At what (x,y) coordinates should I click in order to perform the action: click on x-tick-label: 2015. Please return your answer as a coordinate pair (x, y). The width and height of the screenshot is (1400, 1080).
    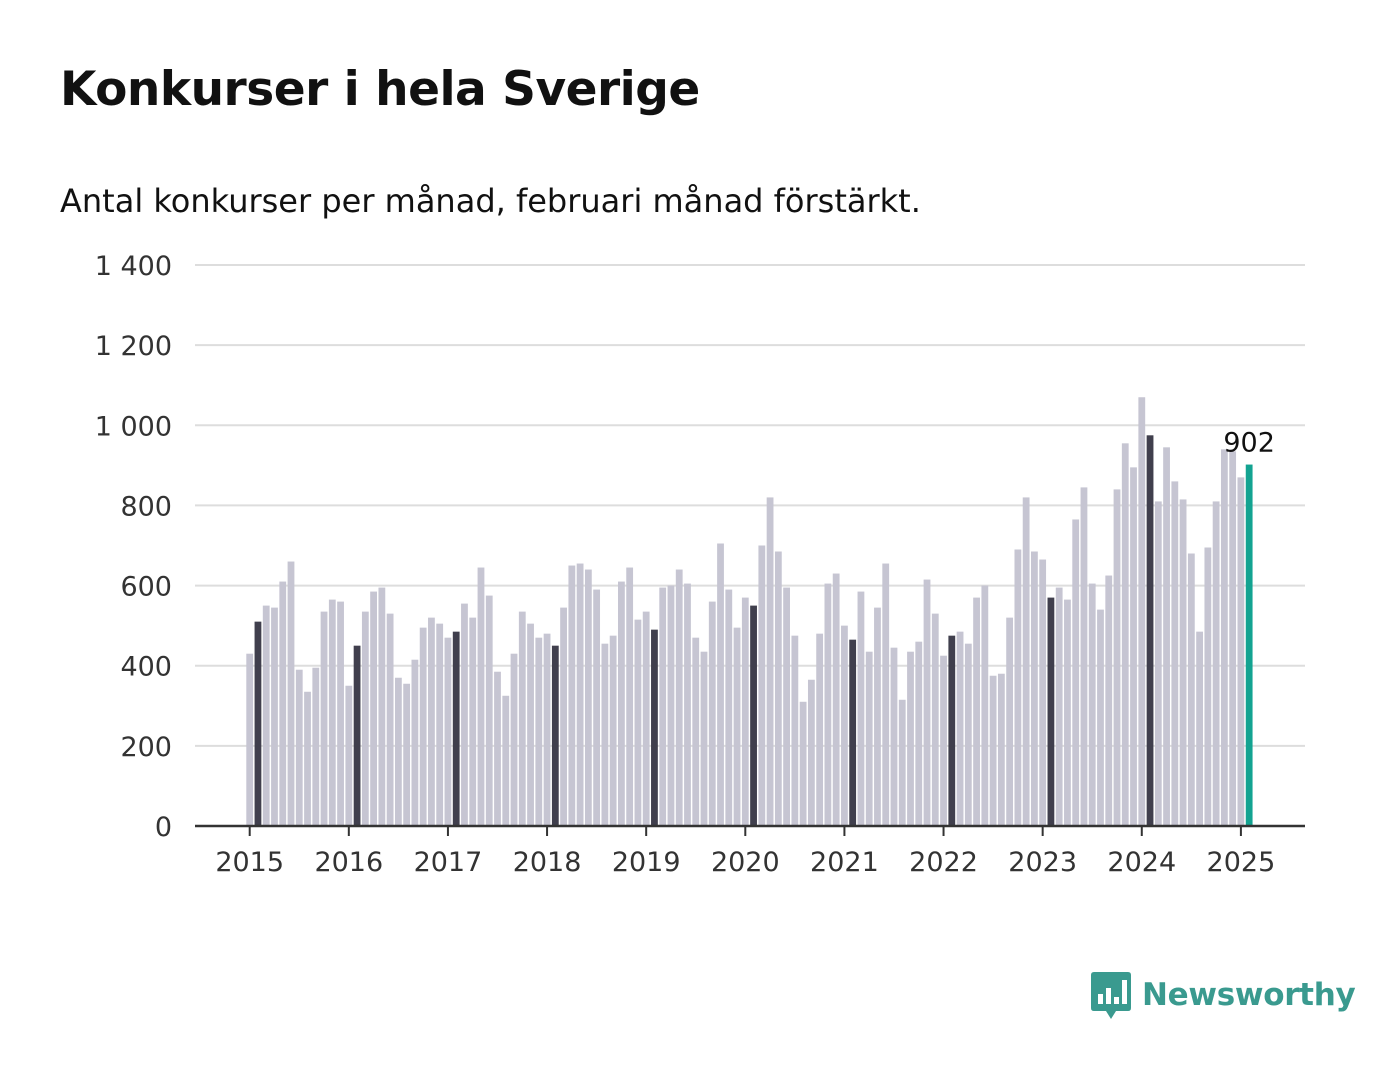
    Looking at the image, I should click on (249, 862).